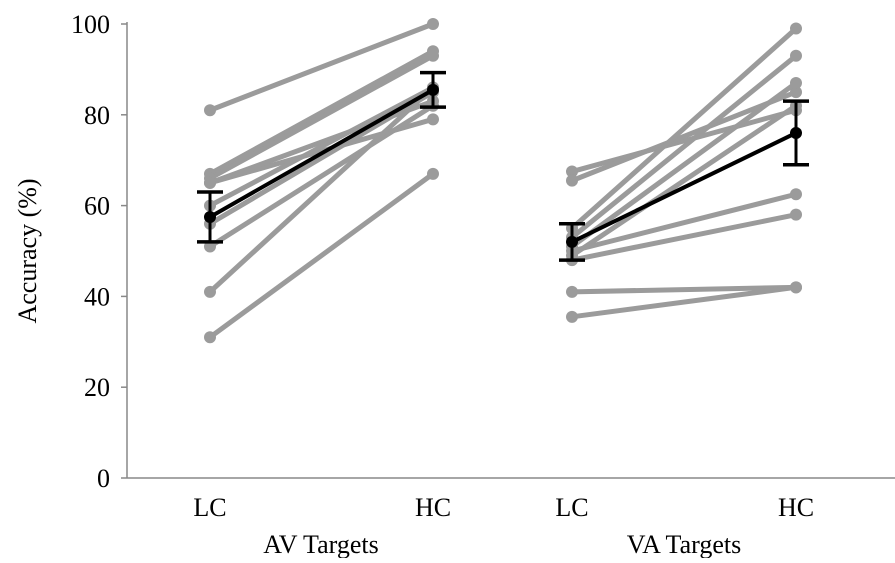  Describe the element at coordinates (103, 478) in the screenshot. I see `y-tick-label: 0` at that location.